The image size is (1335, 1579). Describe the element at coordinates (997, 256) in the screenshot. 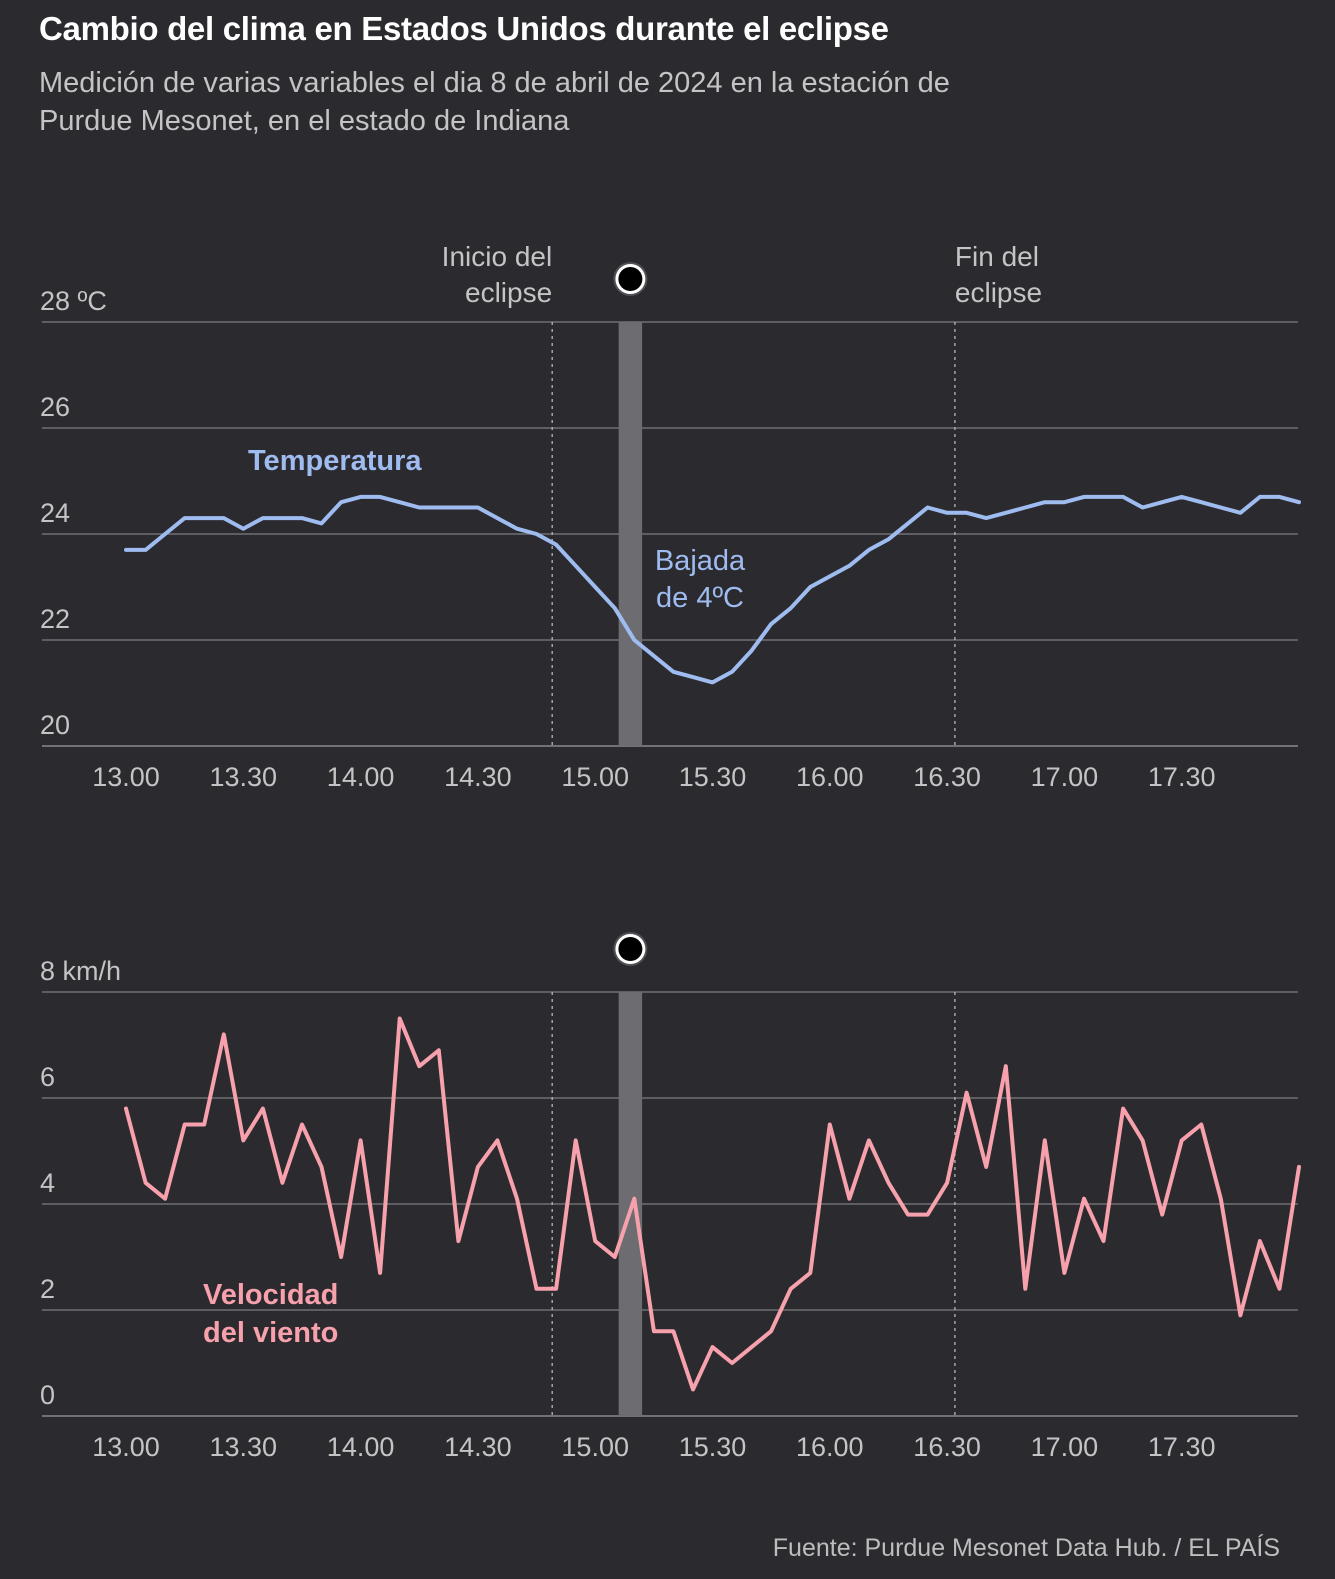

I see `eclipse-end-label: Fin del` at that location.